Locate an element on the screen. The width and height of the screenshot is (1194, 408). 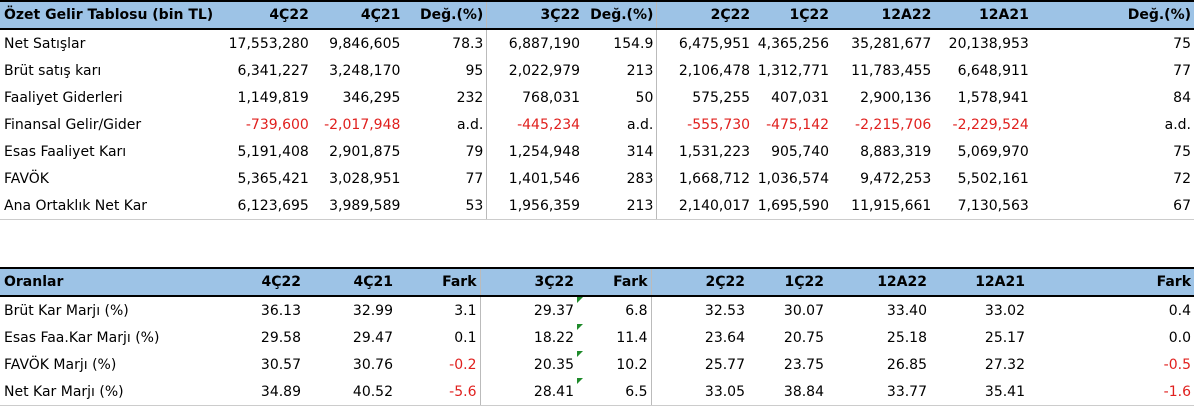
table-cell: 314 is located at coordinates (620, 151).